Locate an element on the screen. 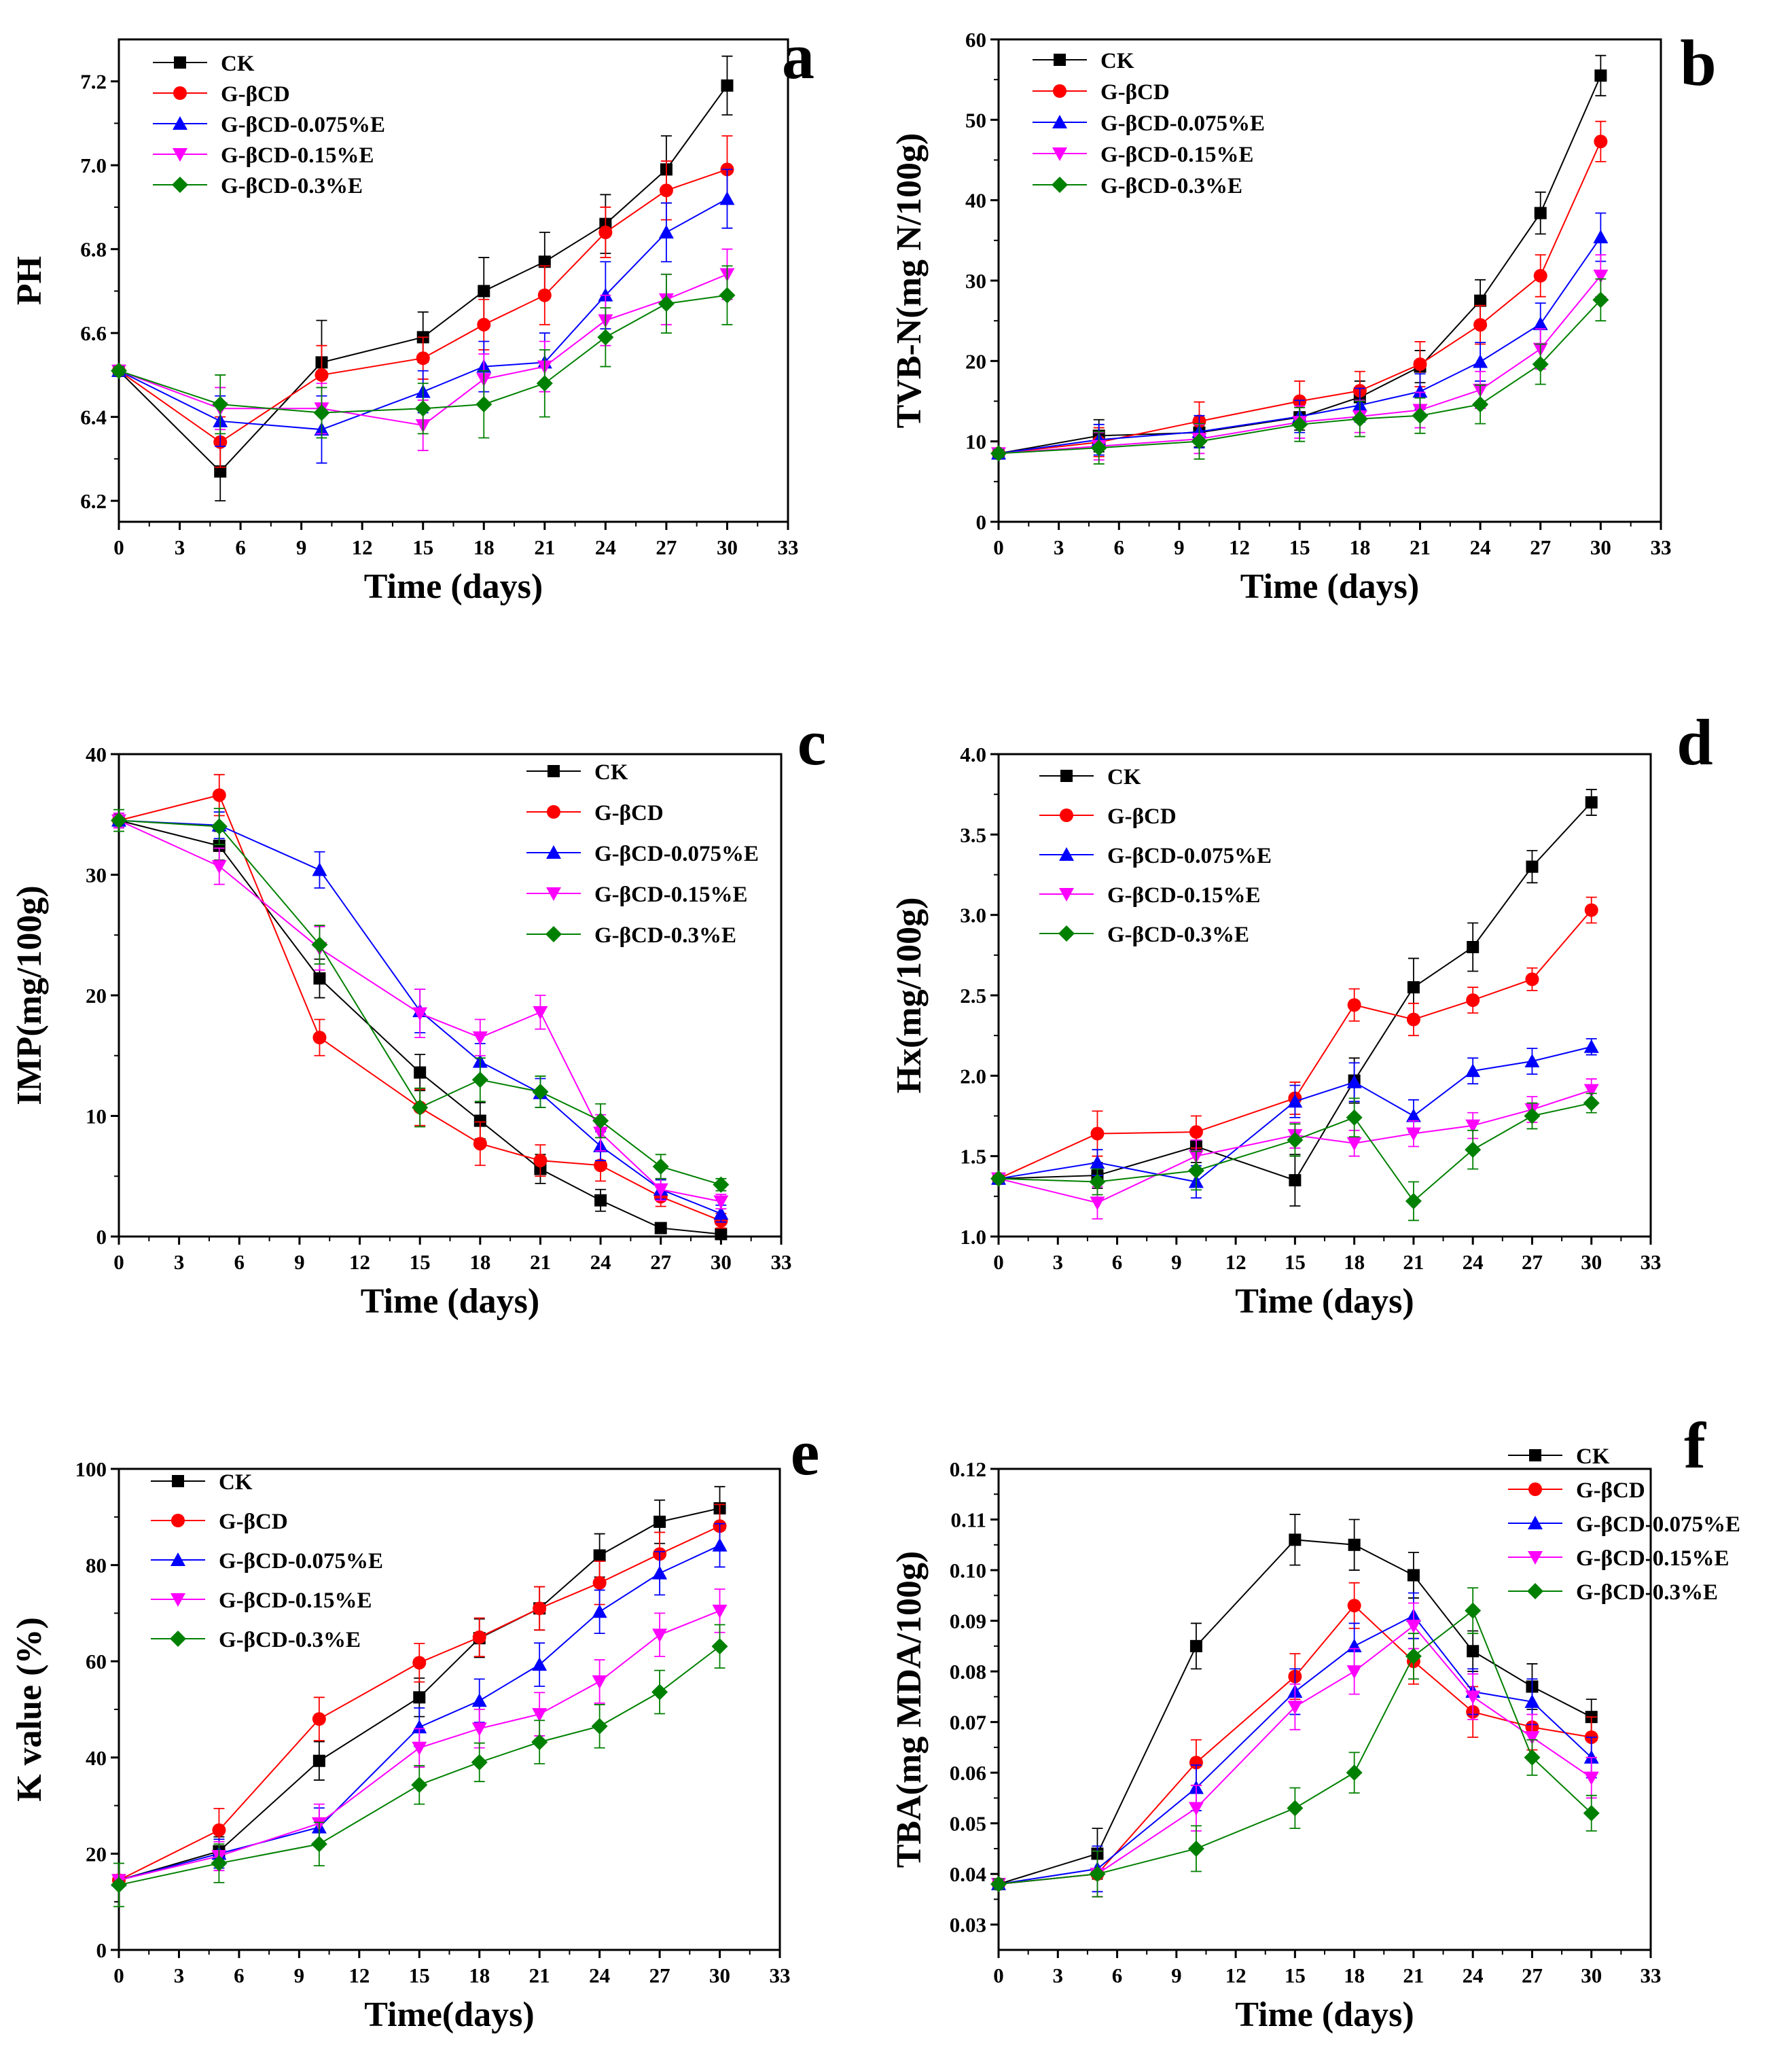  y-tick-label: 0.06 is located at coordinates (968, 1773).